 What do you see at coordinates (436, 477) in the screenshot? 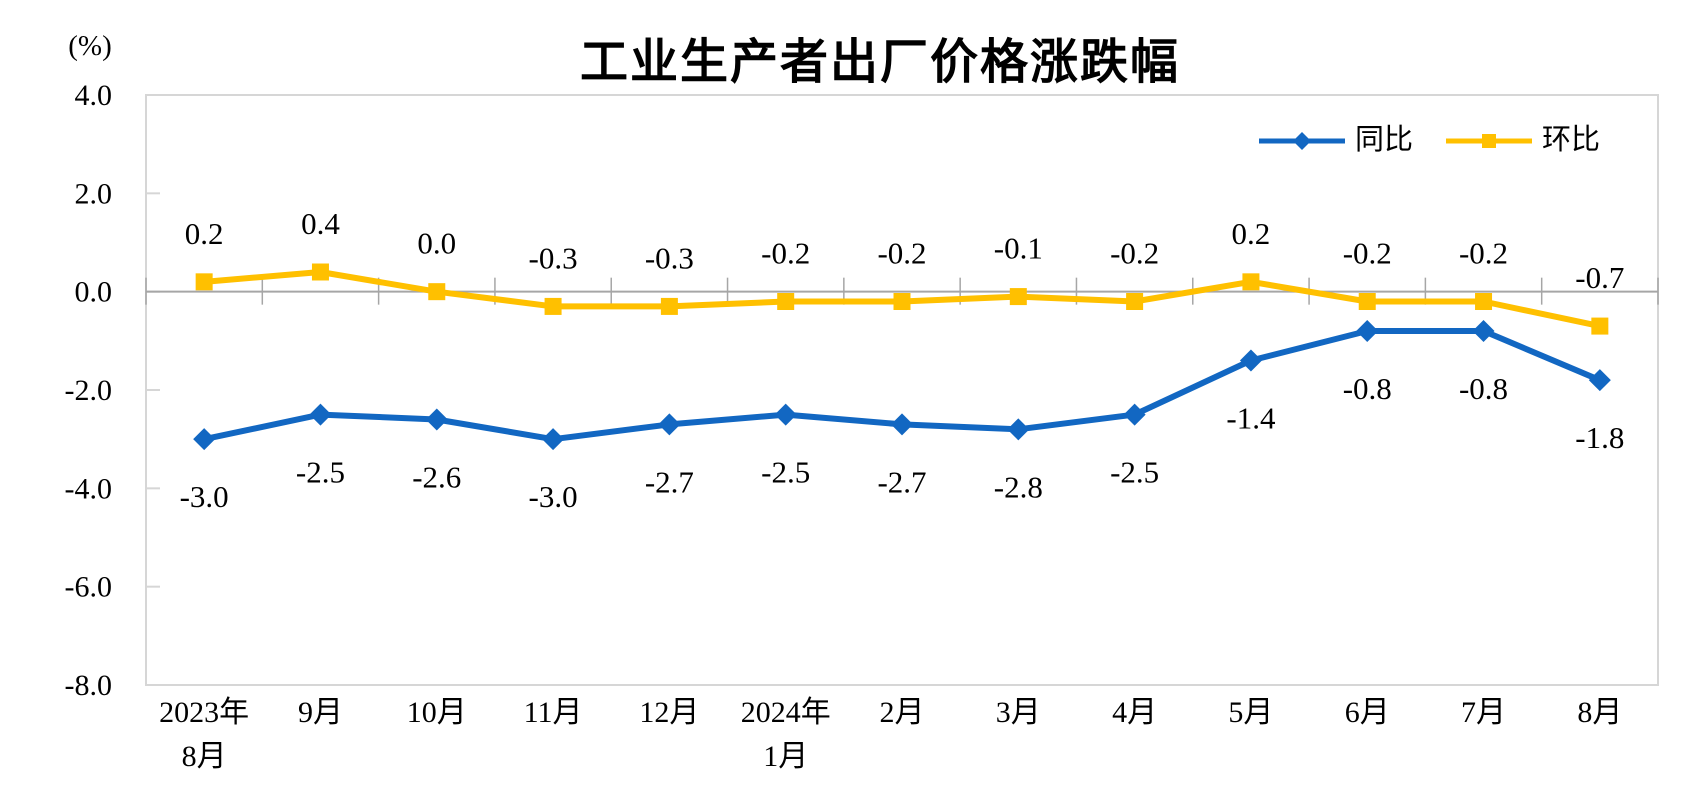
I see `svg-text: -2.6` at bounding box center [436, 477].